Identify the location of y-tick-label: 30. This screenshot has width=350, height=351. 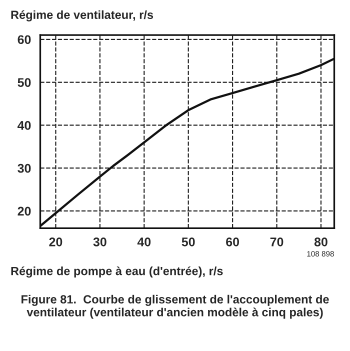
(24, 168).